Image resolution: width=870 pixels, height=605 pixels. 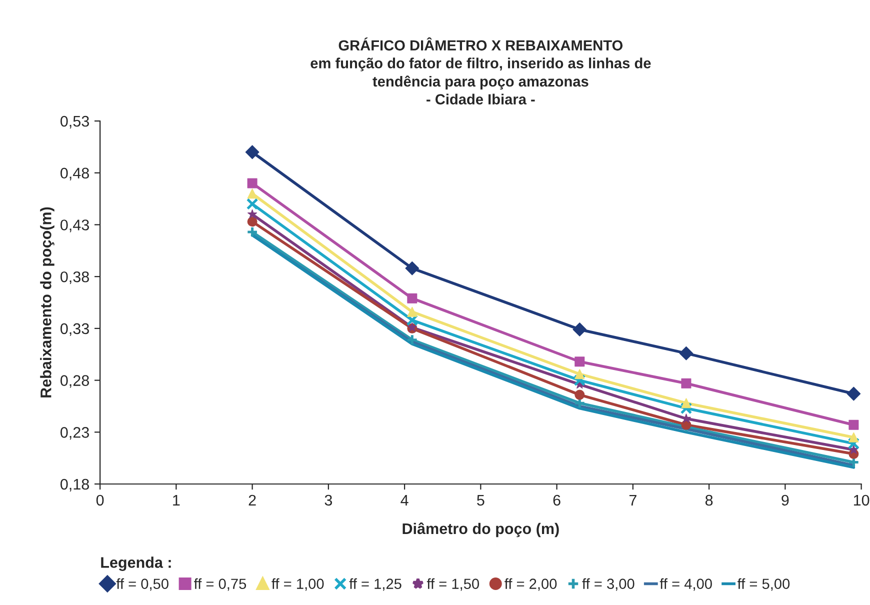 I want to click on legend-label: ff = 1,00, so click(x=298, y=584).